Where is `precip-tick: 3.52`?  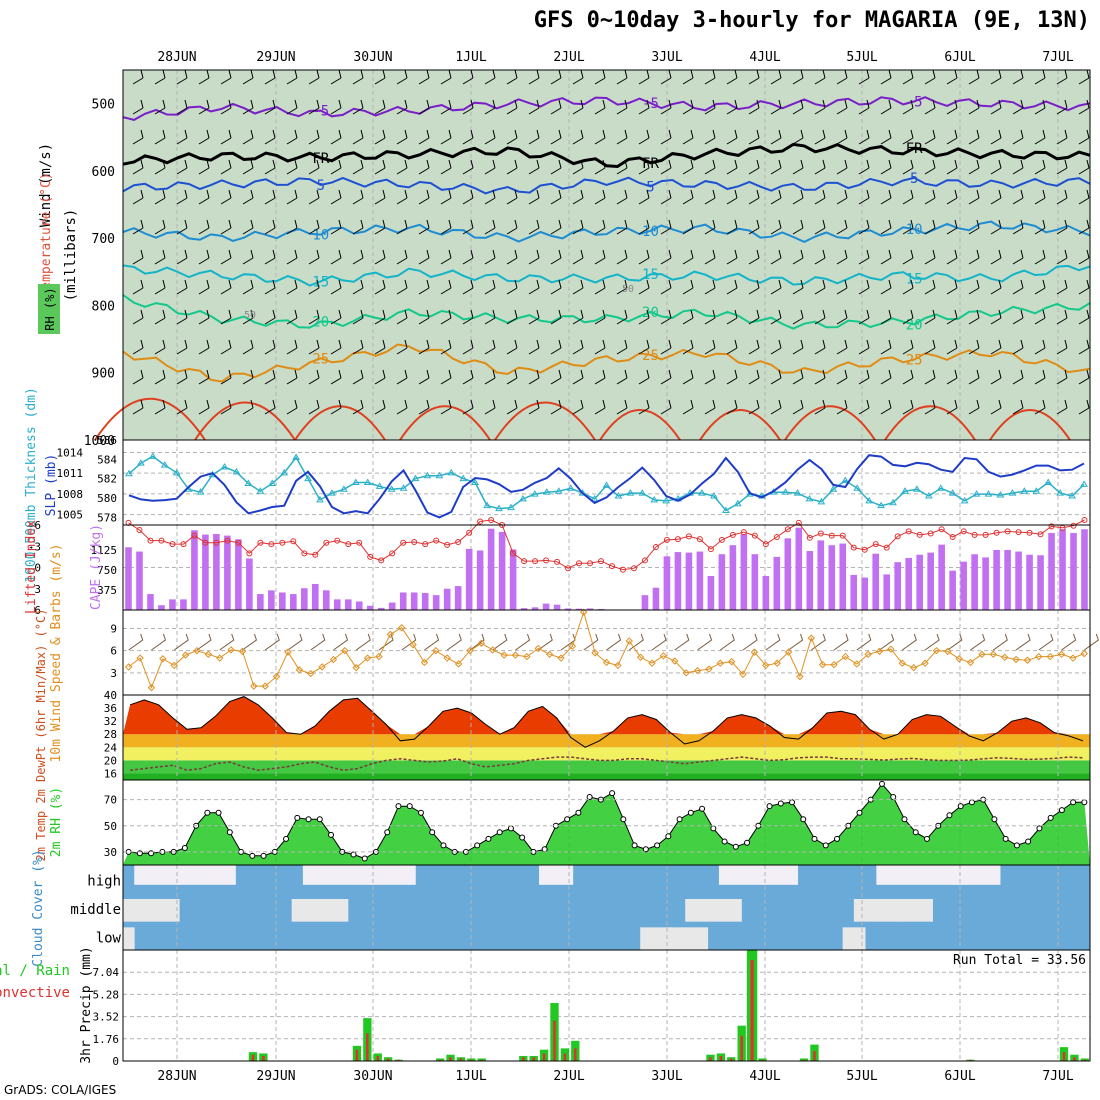
precip-tick: 3.52 is located at coordinates (106, 1017).